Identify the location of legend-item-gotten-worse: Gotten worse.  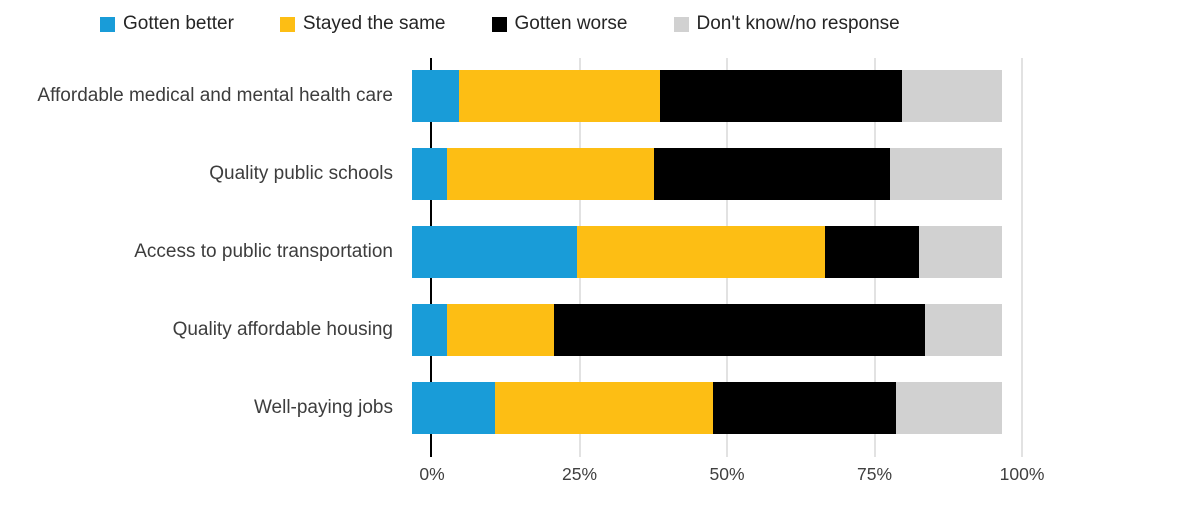
(559, 24).